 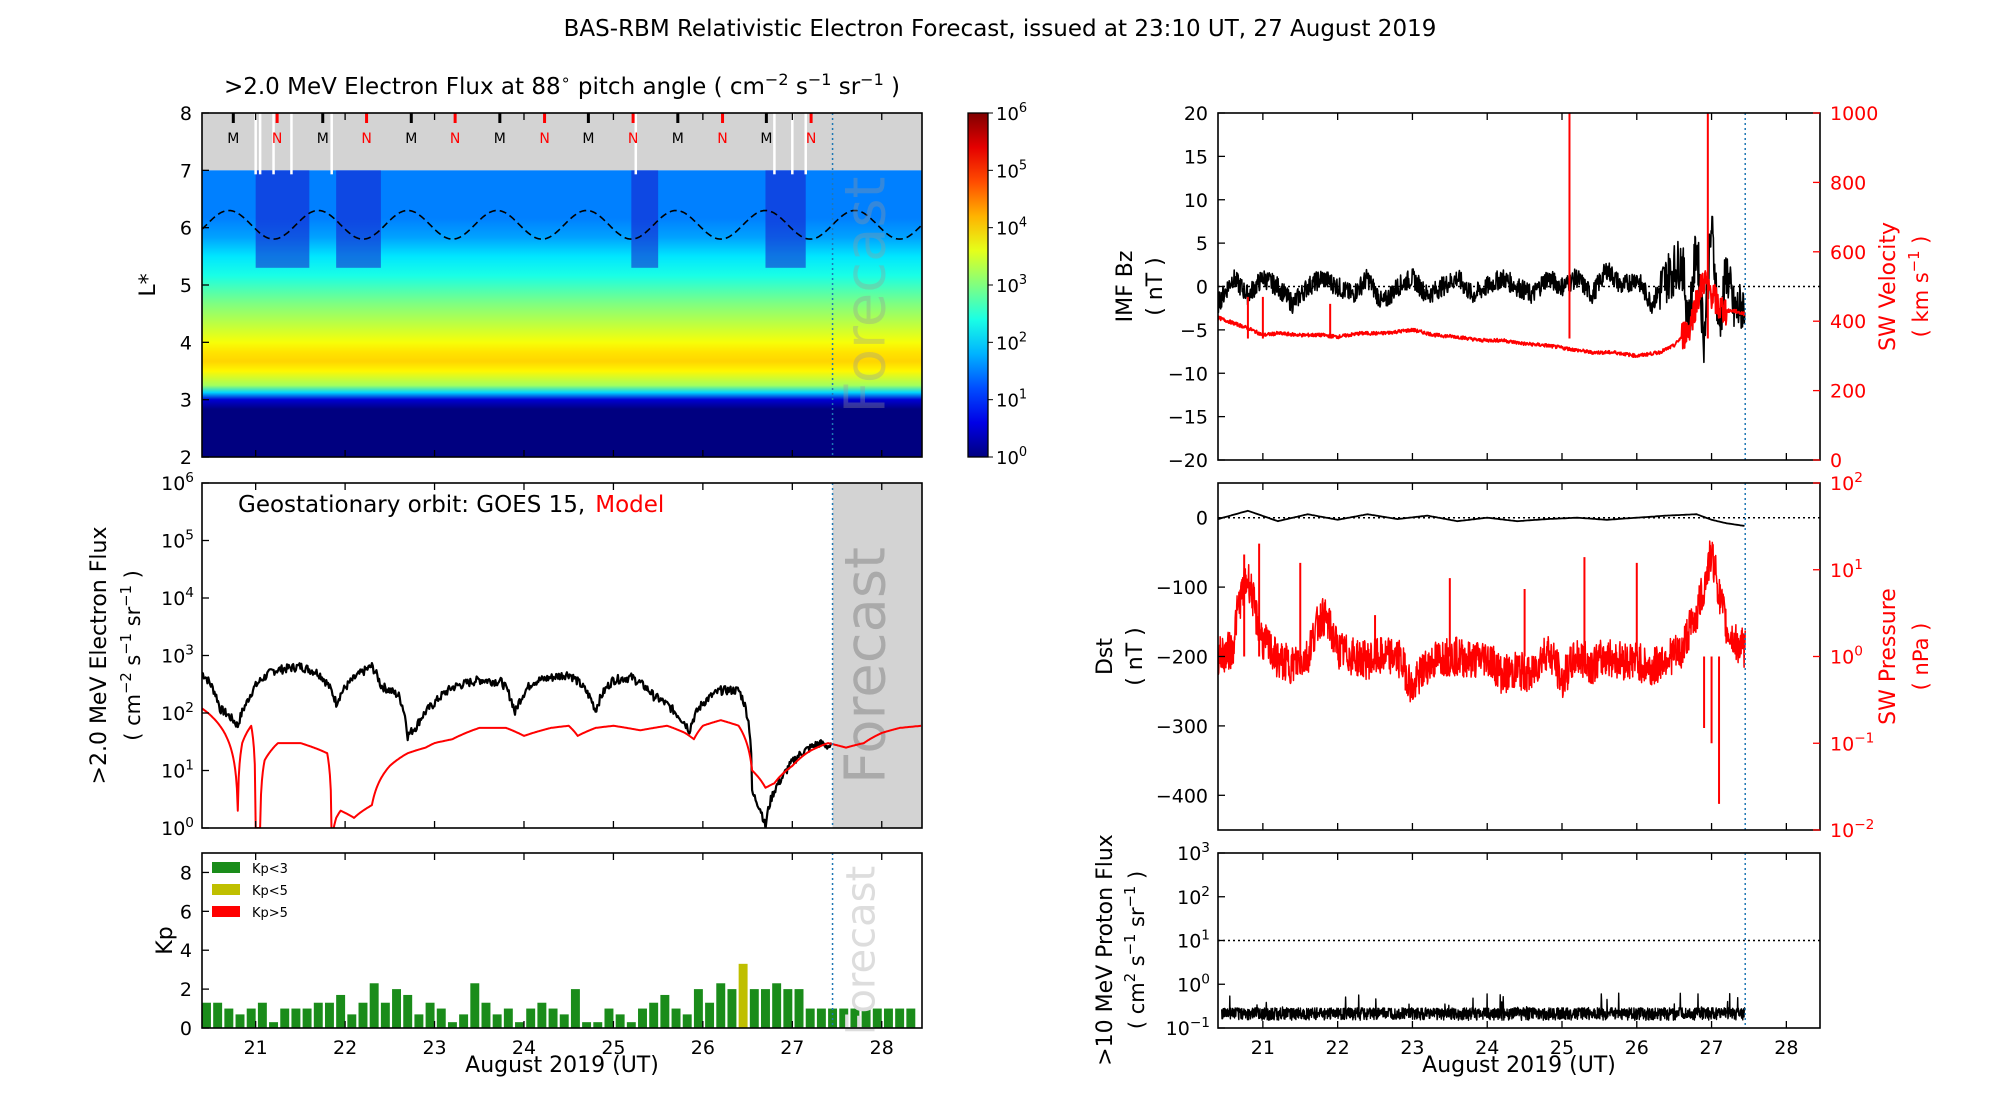 I want to click on right-axis-label: SW Pressure, so click(x=1888, y=656).